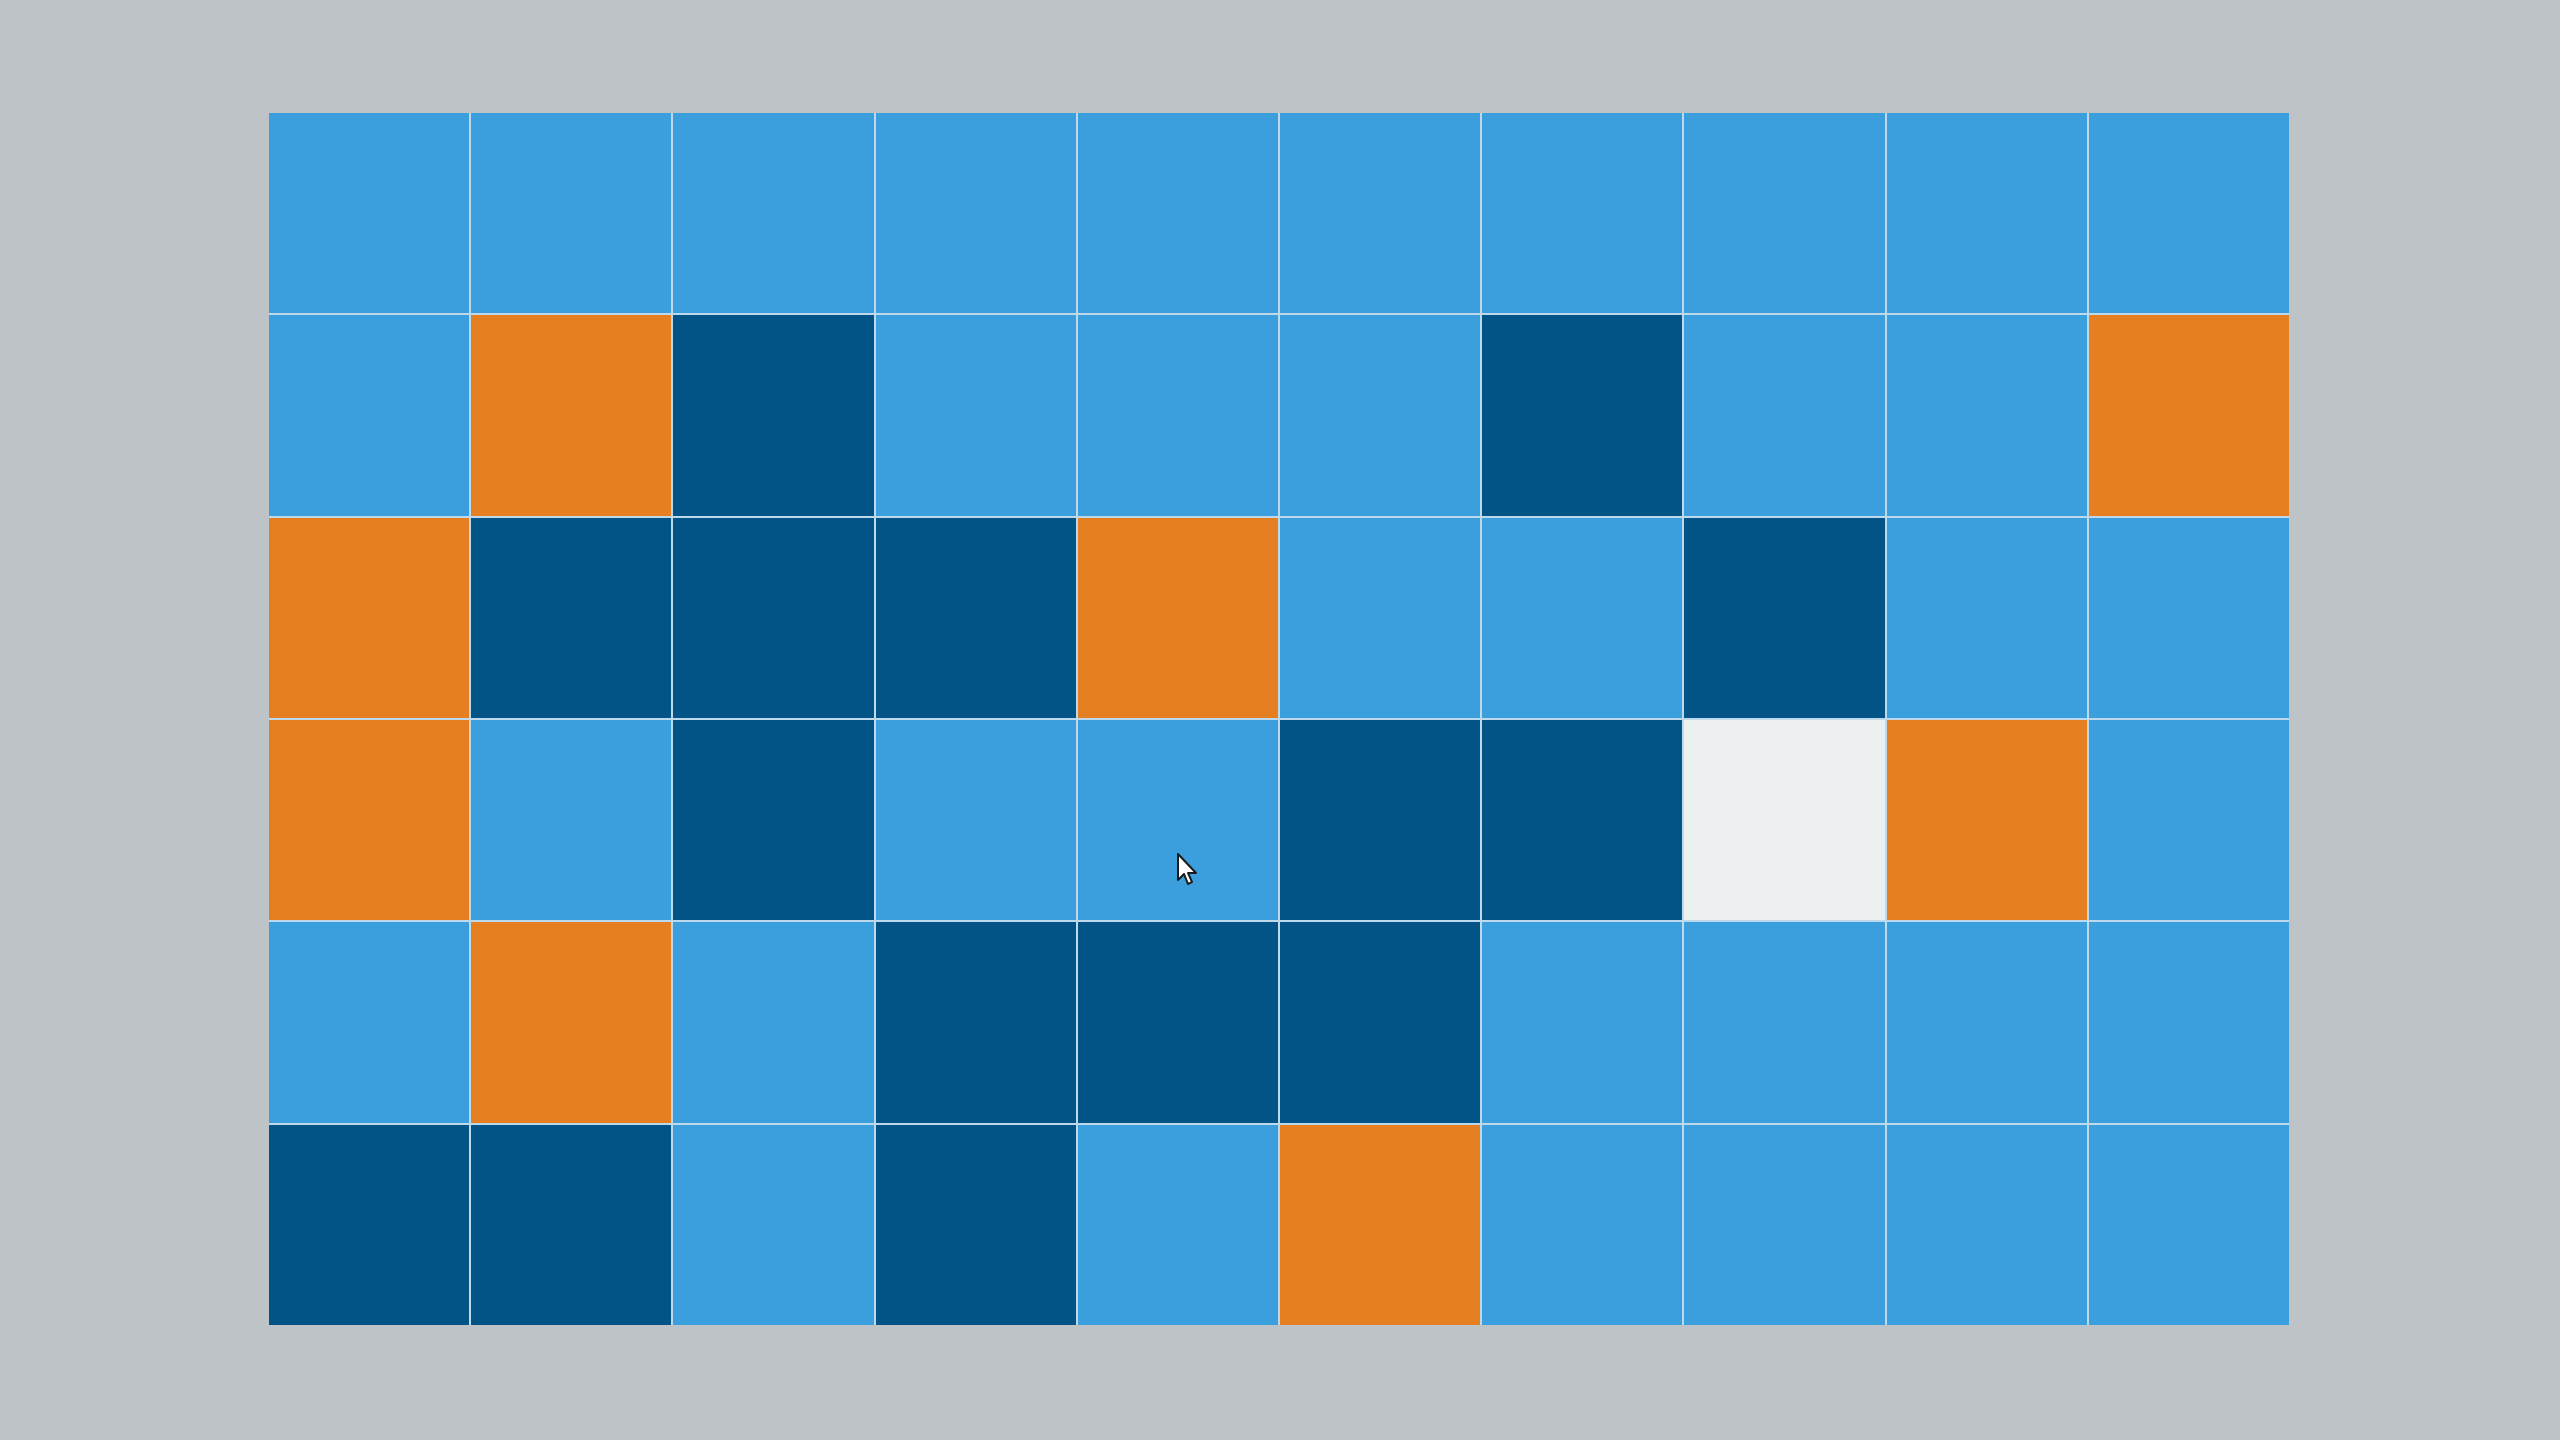 This screenshot has width=2560, height=1440. Describe the element at coordinates (369, 617) in the screenshot. I see `board-cell-r3-c1-orange` at that location.